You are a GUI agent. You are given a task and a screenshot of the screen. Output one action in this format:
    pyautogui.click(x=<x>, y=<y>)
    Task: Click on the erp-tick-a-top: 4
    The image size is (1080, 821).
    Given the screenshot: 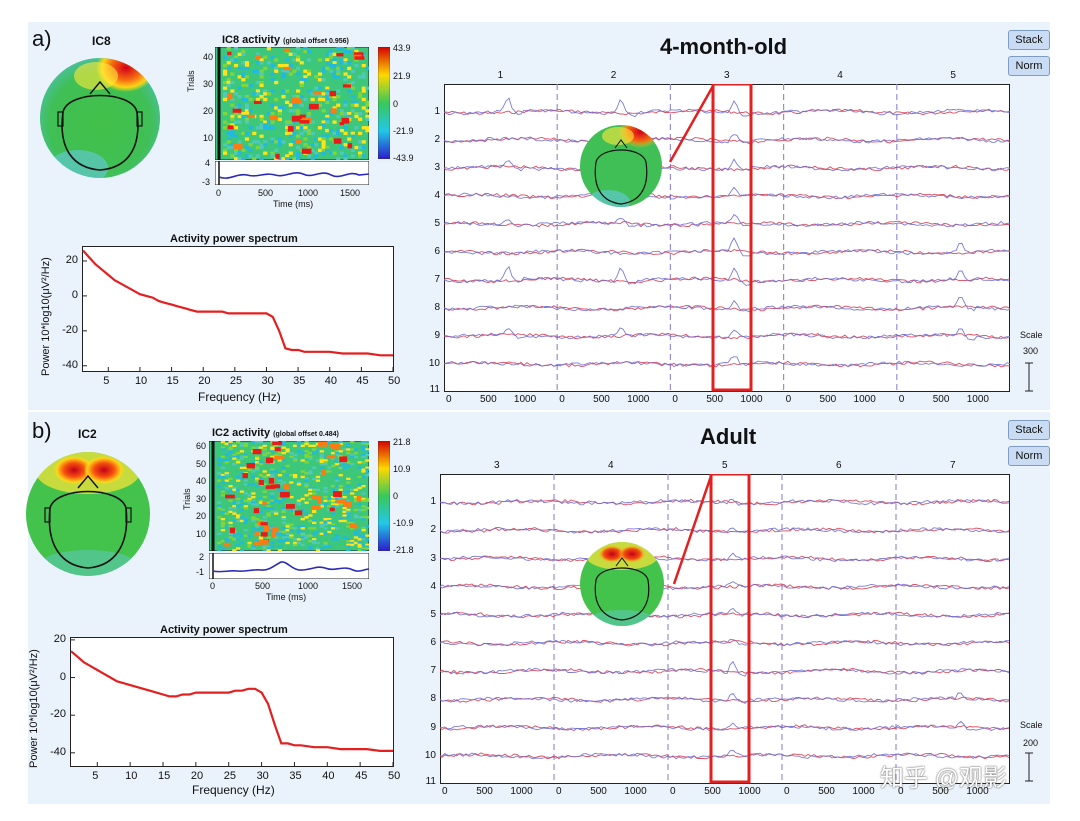 What is the action you would take?
    pyautogui.click(x=208, y=163)
    